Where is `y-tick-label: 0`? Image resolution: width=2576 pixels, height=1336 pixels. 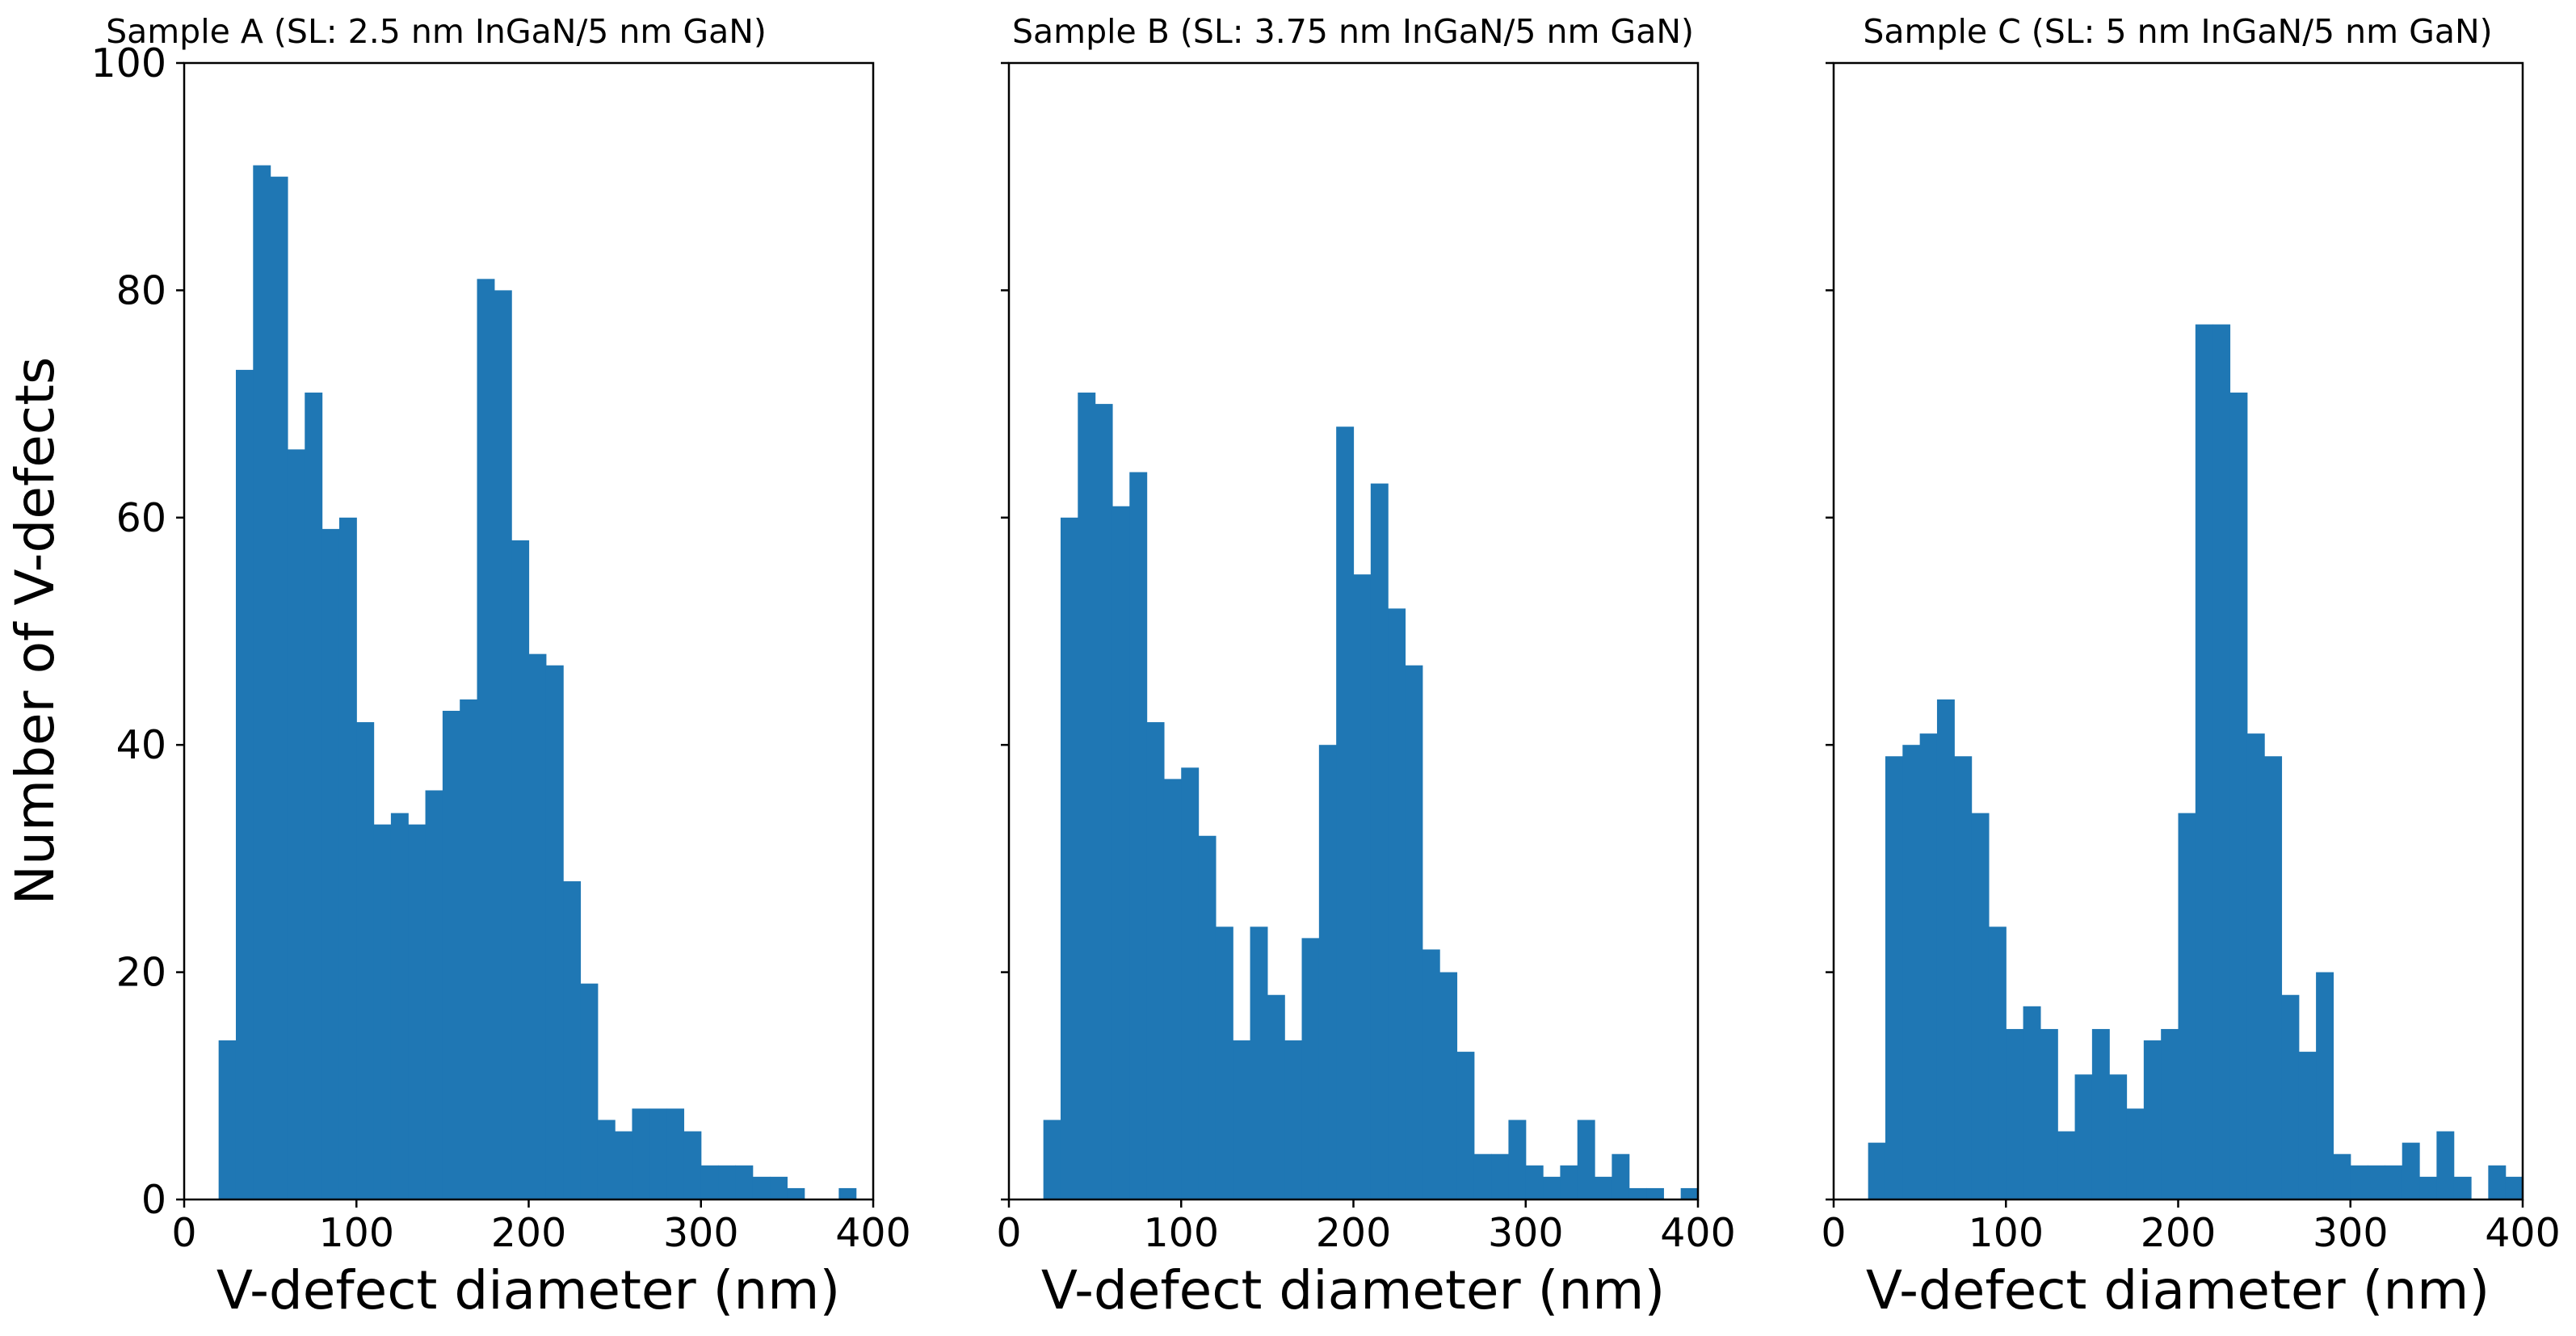
y-tick-label: 0 is located at coordinates (153, 1200).